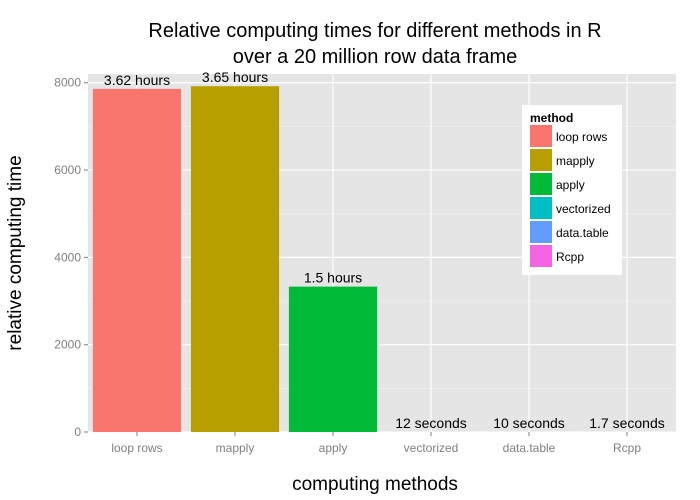 The image size is (700, 500). Describe the element at coordinates (627, 423) in the screenshot. I see `bar-value-label: 1.7 seconds` at that location.